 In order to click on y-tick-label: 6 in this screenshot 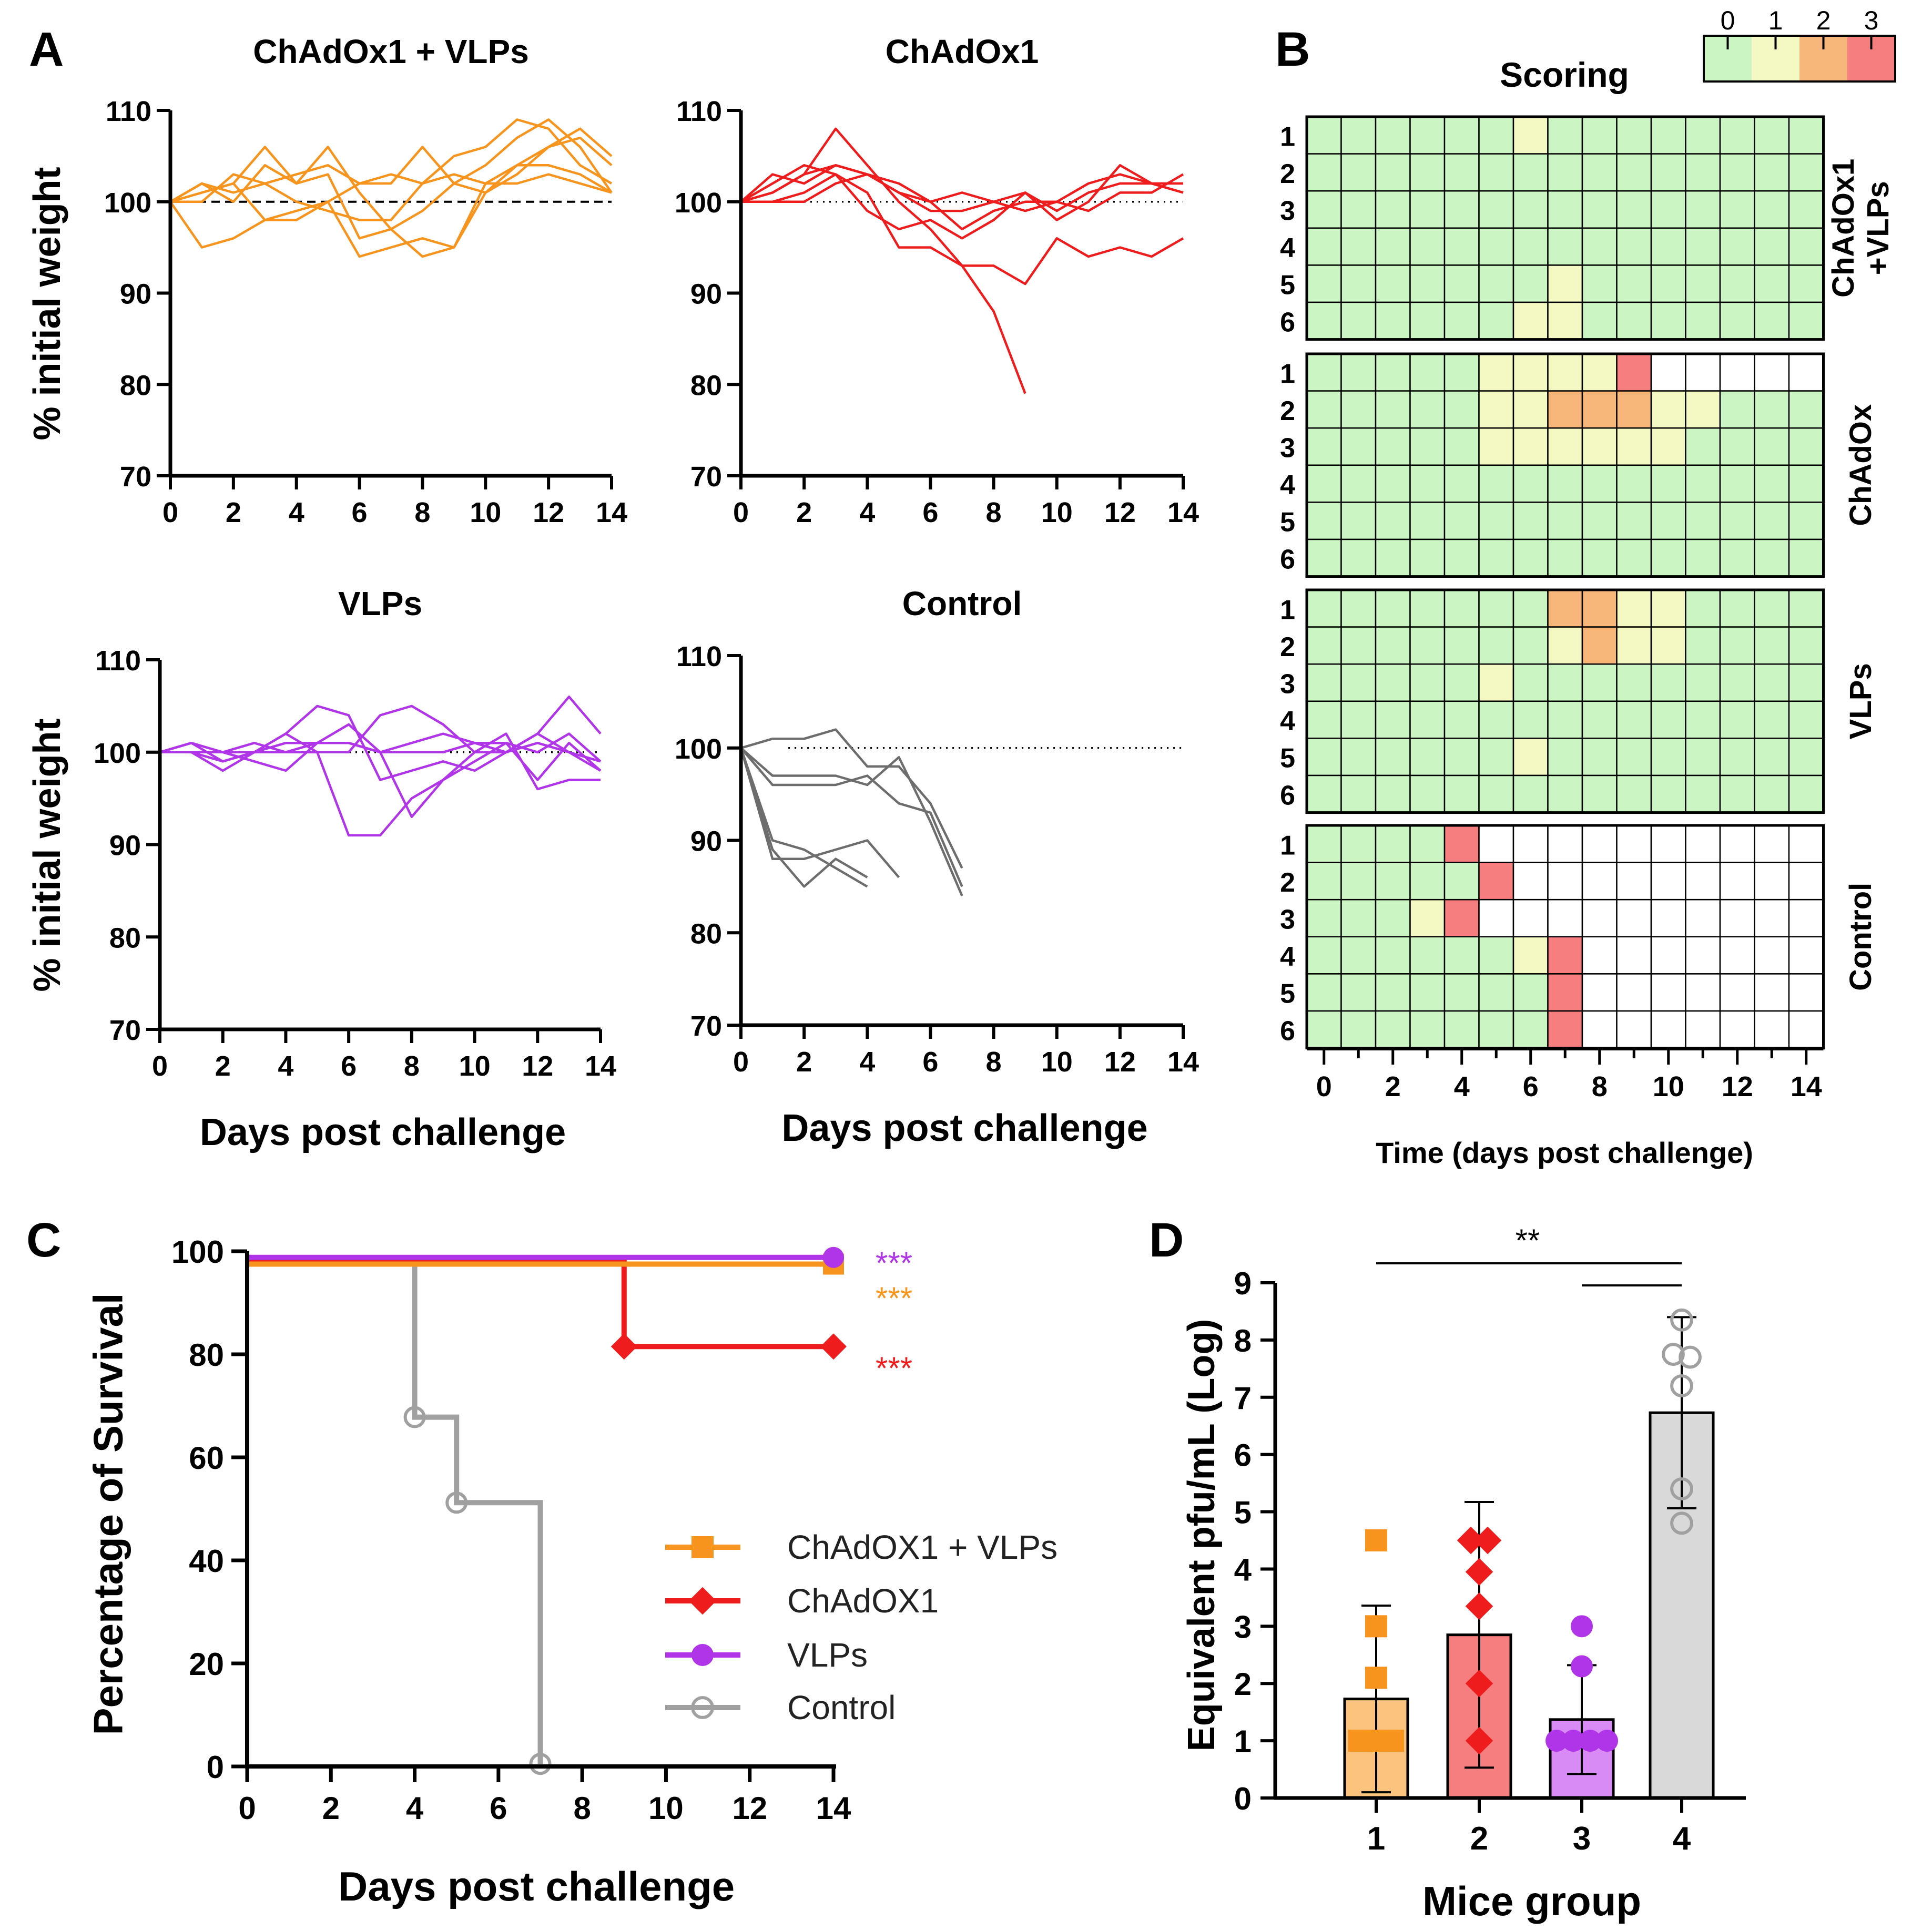, I will do `click(1243, 1455)`.